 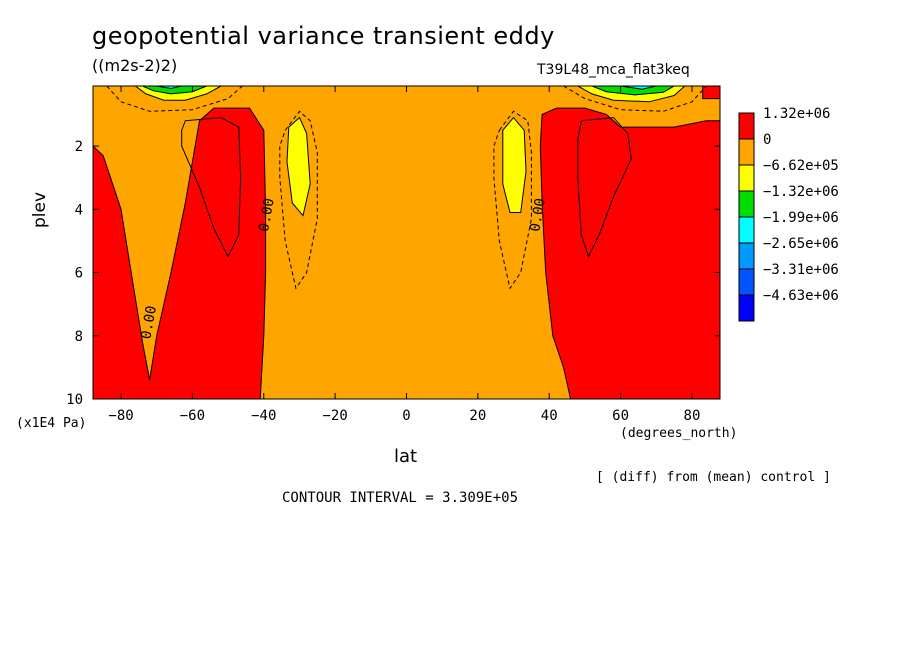 What do you see at coordinates (538, 215) in the screenshot?
I see `contour-label-2: 0.00` at bounding box center [538, 215].